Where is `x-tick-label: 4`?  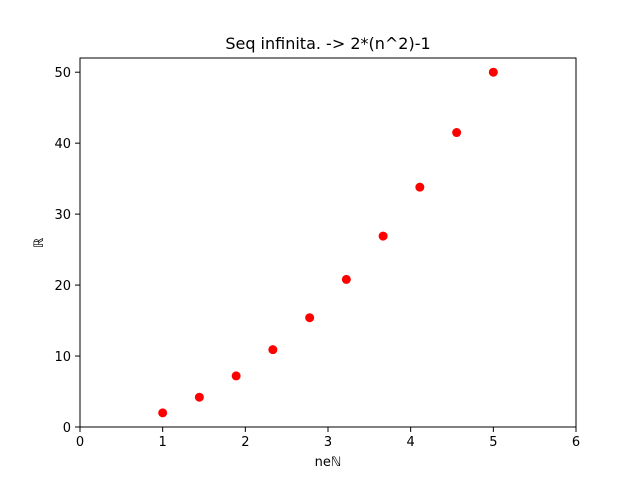 x-tick-label: 4 is located at coordinates (411, 442).